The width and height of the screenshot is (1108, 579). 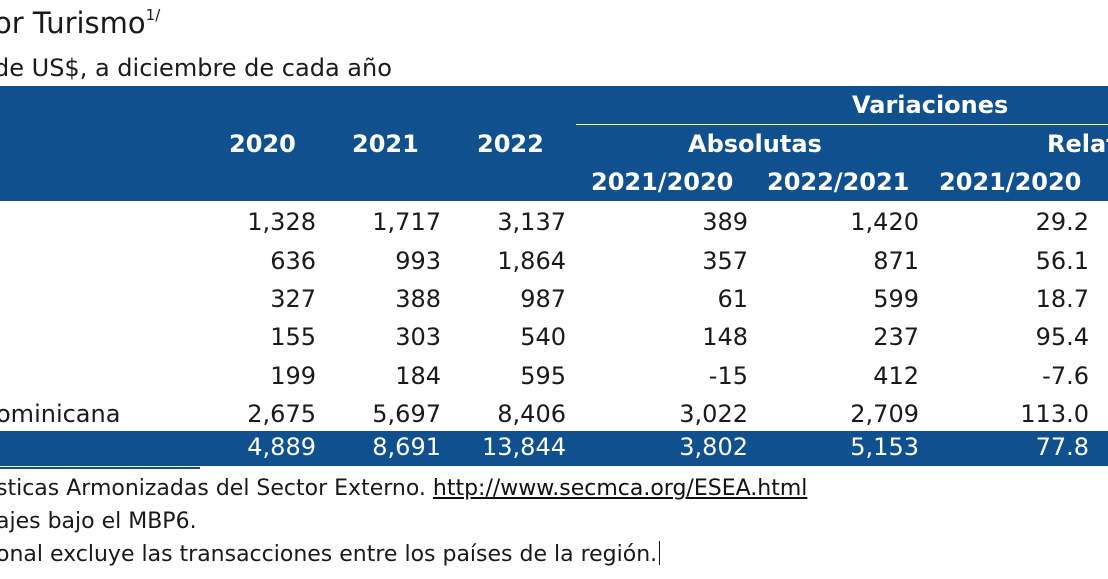 I want to click on table-subtitle: de US$, a diciembre de cada año, so click(x=196, y=68).